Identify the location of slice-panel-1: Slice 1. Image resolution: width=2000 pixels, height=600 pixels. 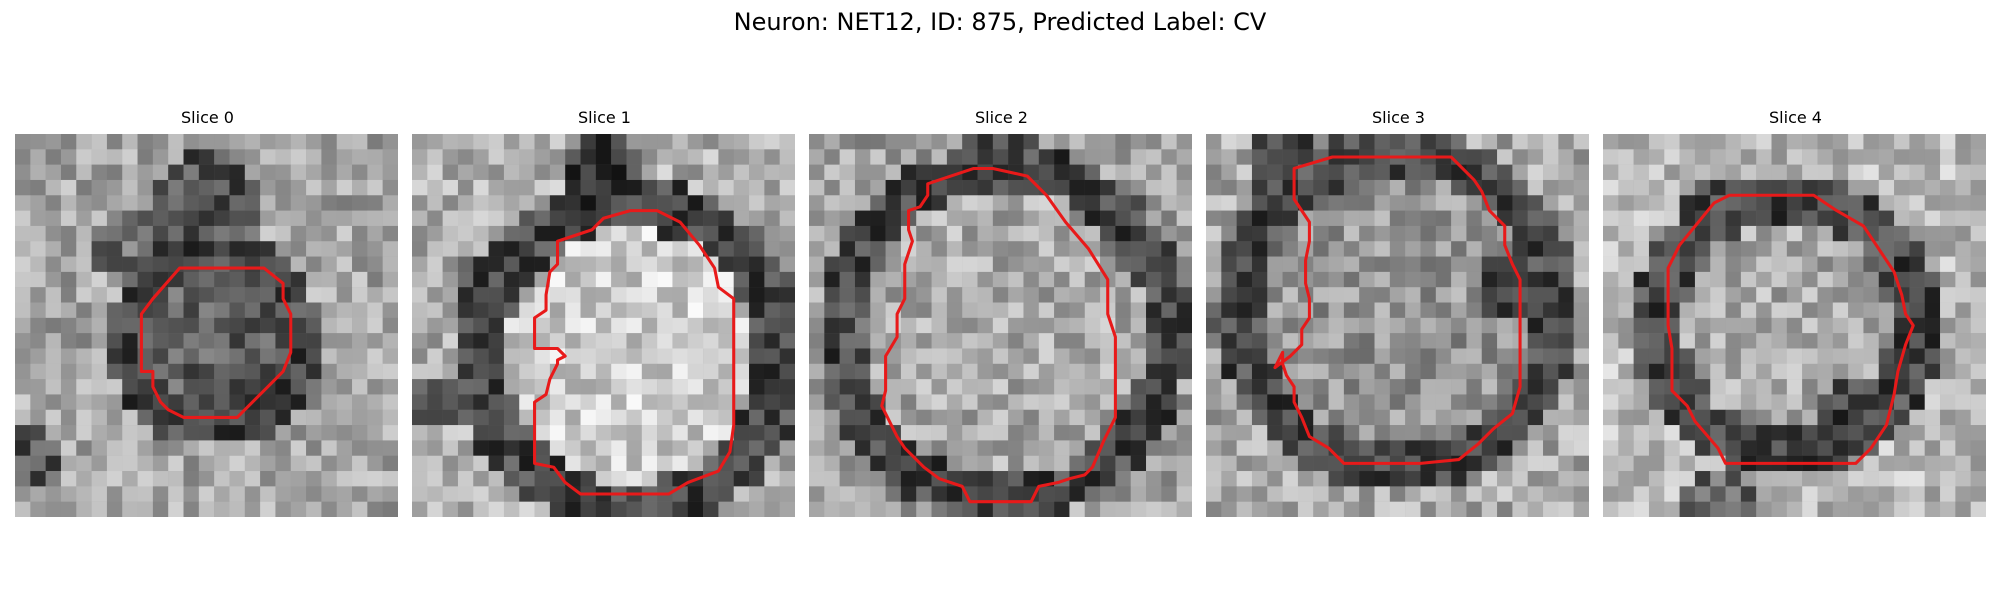
(604, 312).